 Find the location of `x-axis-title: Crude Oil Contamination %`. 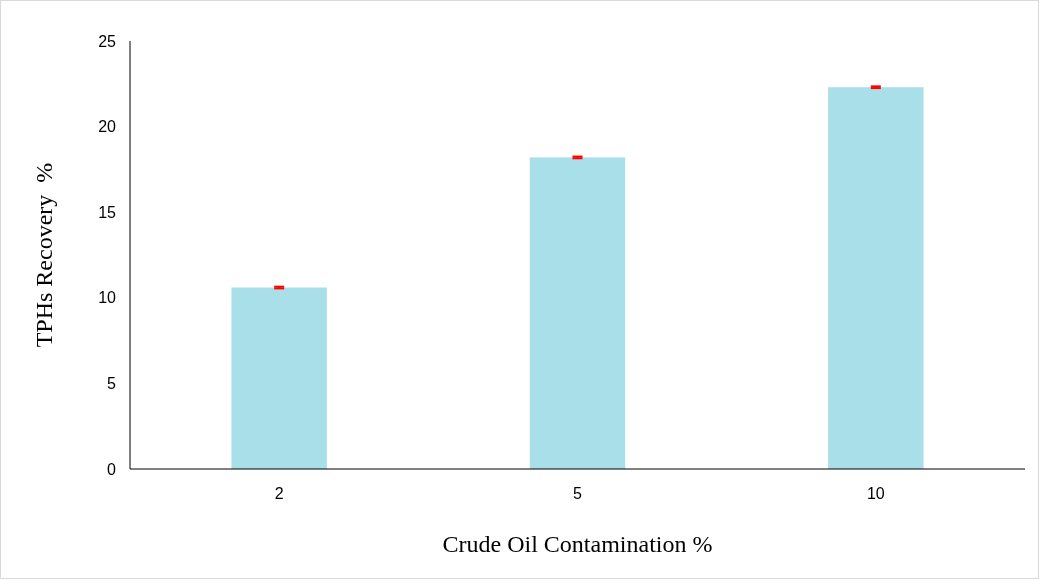

x-axis-title: Crude Oil Contamination % is located at coordinates (577, 544).